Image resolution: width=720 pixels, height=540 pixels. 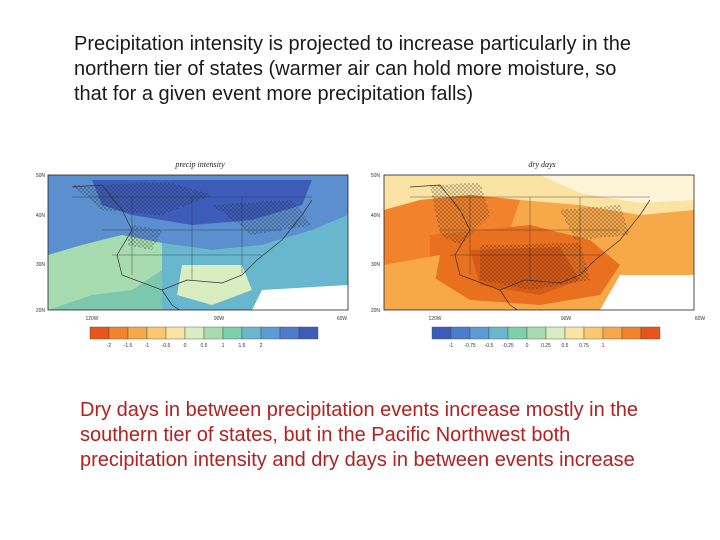 I want to click on map-title: precip intensity, so click(x=199, y=164).